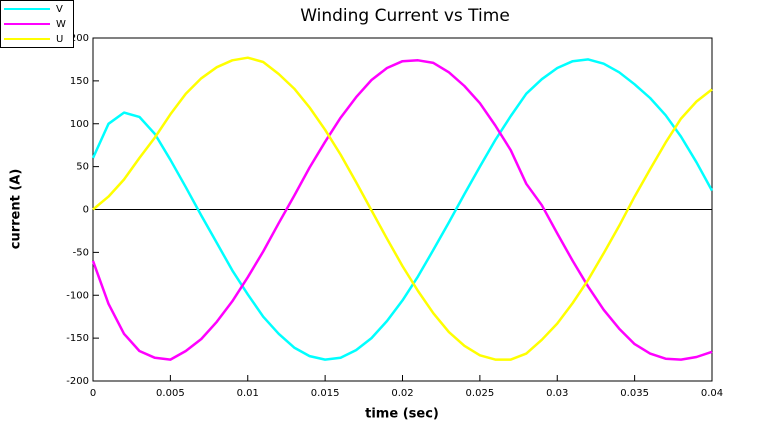  Describe the element at coordinates (325, 393) in the screenshot. I see `x-tick-label: 0.015` at that location.